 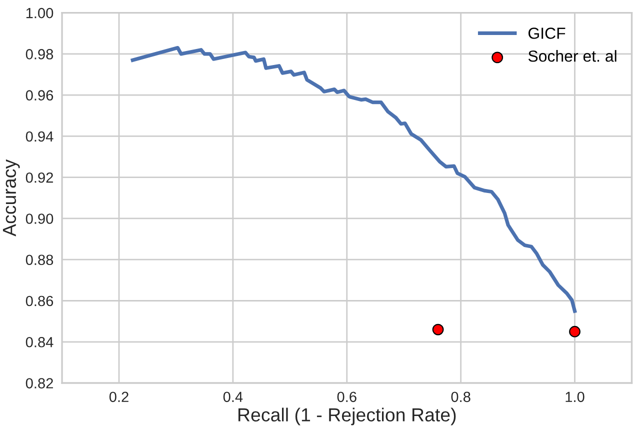 What do you see at coordinates (40, 54) in the screenshot?
I see `y-tick-label: 0.98` at bounding box center [40, 54].